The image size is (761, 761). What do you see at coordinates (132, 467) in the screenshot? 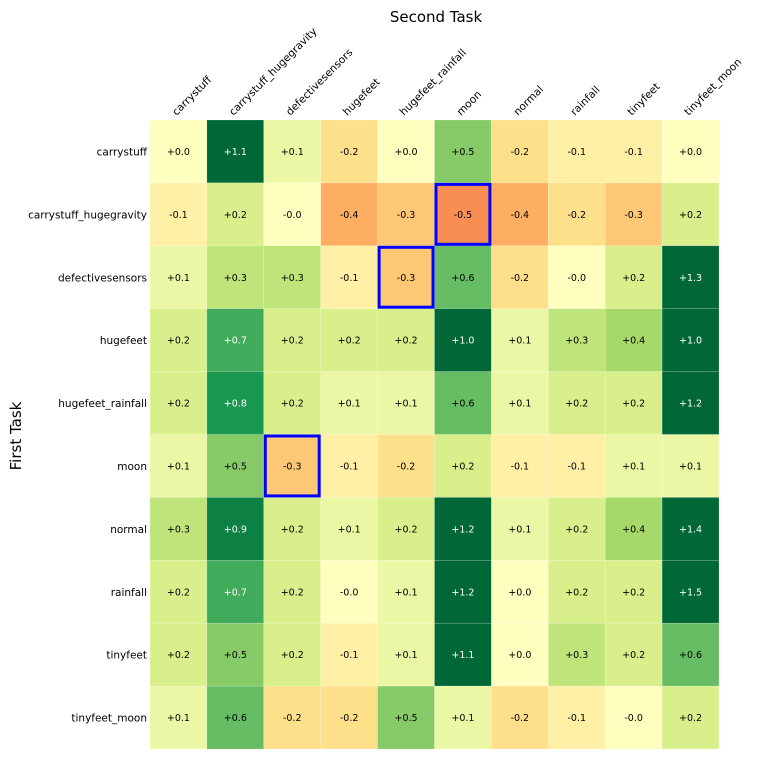
I see `y-tick-label: moon` at bounding box center [132, 467].